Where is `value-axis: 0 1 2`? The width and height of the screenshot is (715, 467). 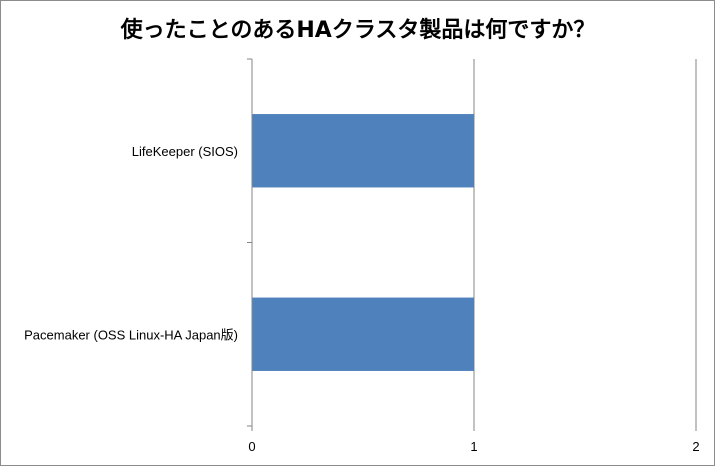
value-axis: 0 1 2 is located at coordinates (474, 440).